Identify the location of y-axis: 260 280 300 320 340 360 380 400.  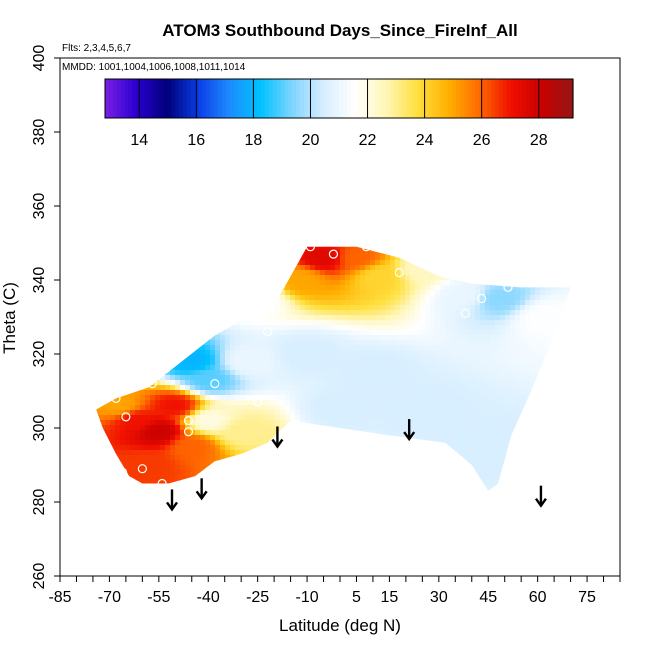
(45, 317).